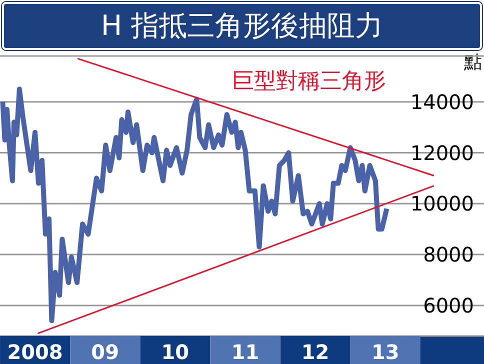 Image resolution: width=484 pixels, height=364 pixels. I want to click on x-tick-label: 09, so click(105, 352).